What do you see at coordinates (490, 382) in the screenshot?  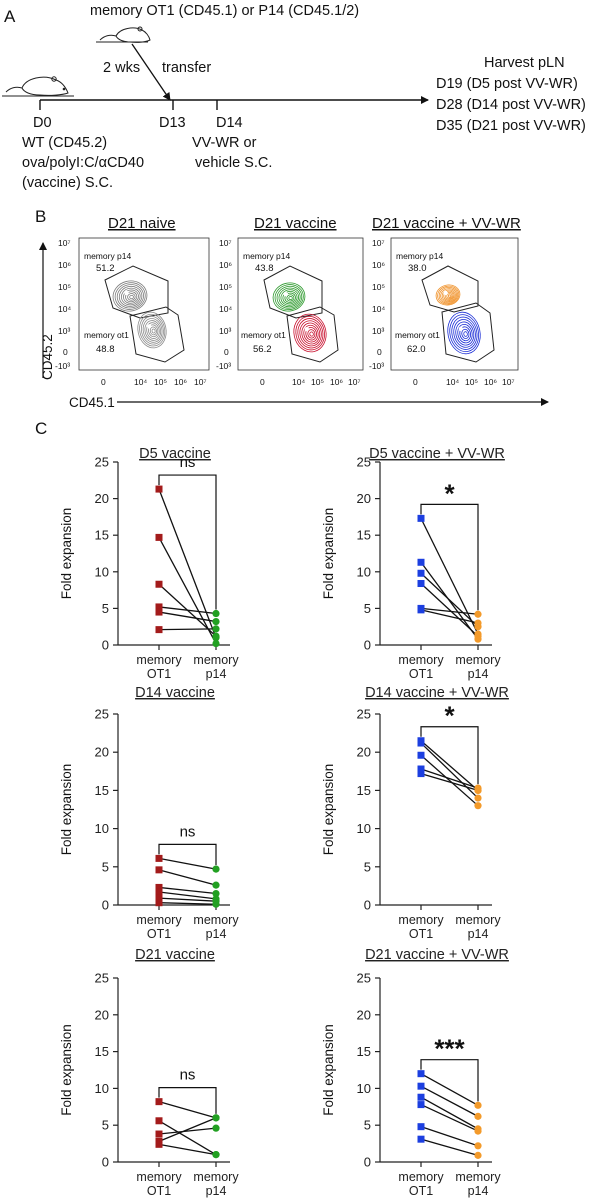 I see `flow-xtick: 10⁶` at bounding box center [490, 382].